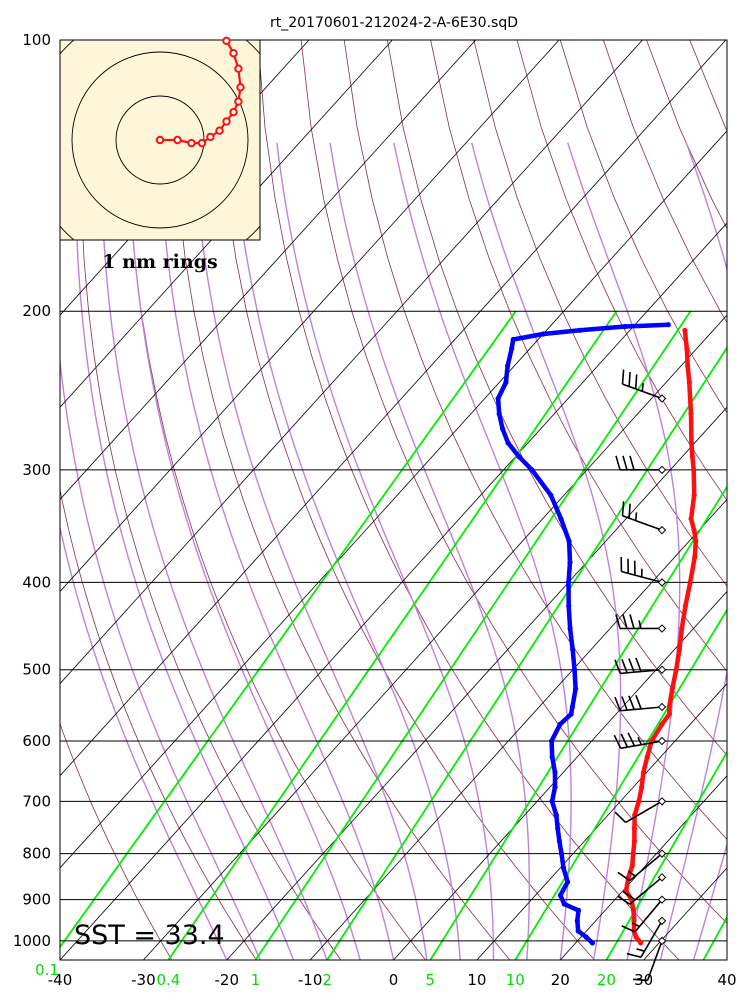  I want to click on pressure-tick-label: 900, so click(36, 900).